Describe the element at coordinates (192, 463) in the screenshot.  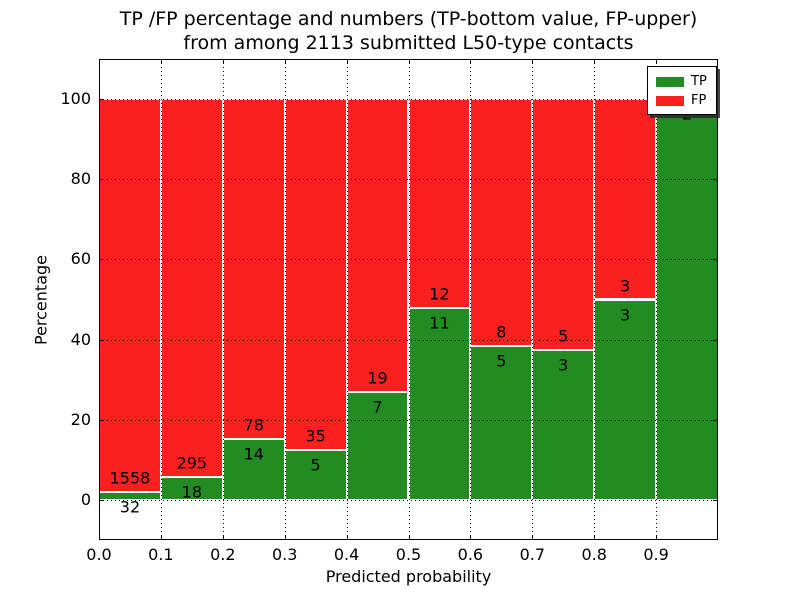
I see `fp-count-label: 295` at that location.